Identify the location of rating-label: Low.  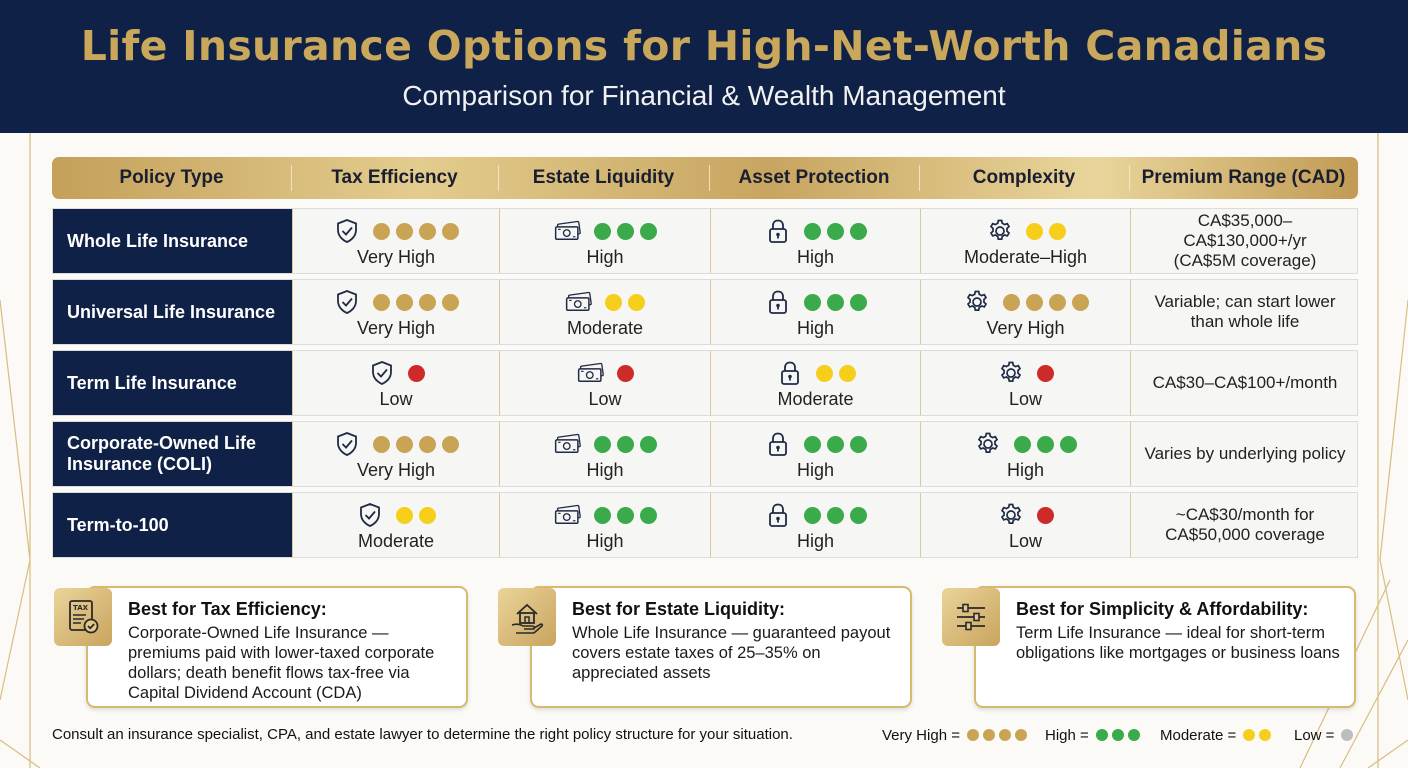
(396, 399).